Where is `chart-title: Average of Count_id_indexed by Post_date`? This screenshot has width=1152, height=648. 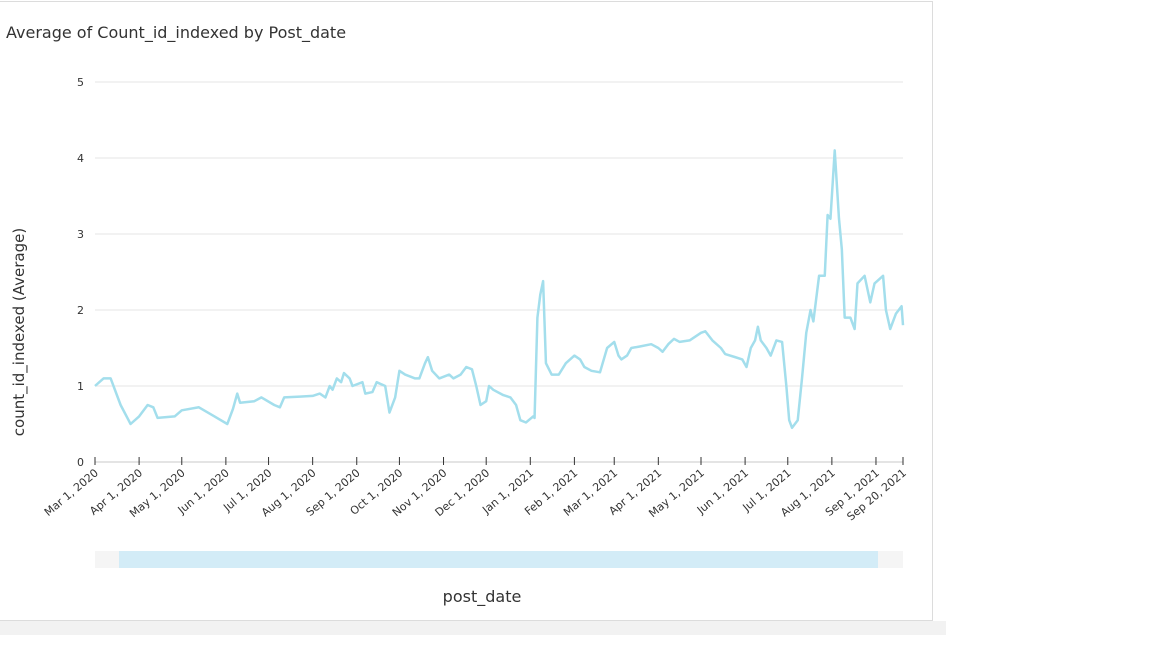 chart-title: Average of Count_id_indexed by Post_date is located at coordinates (176, 33).